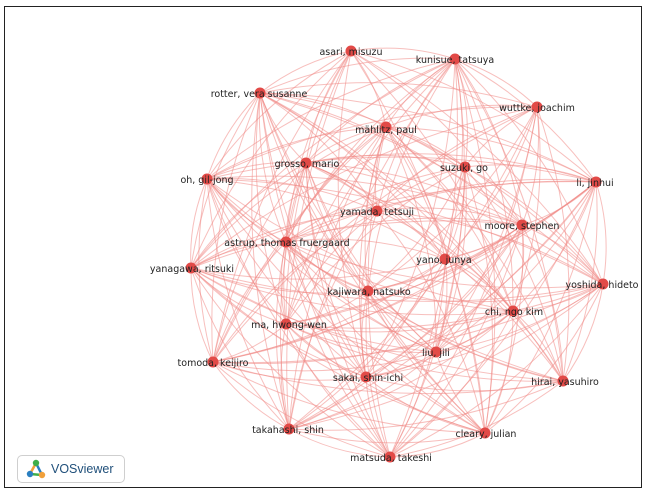 This screenshot has width=649, height=495. I want to click on vosviewer-logo-icon, so click(36, 469).